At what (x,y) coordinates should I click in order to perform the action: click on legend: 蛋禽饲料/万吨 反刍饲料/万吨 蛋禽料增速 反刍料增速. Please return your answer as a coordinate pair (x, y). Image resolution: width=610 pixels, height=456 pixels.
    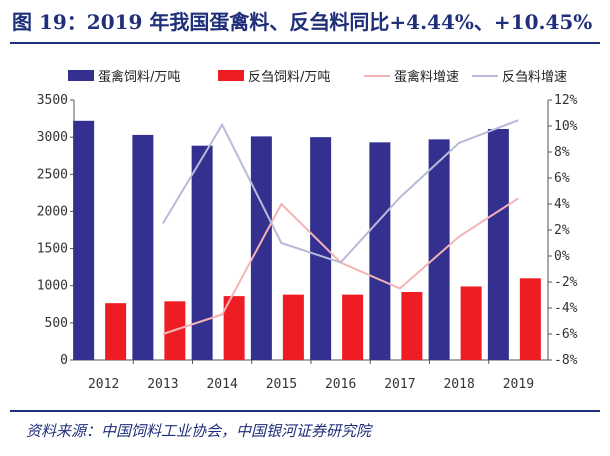
    Looking at the image, I should click on (317, 77).